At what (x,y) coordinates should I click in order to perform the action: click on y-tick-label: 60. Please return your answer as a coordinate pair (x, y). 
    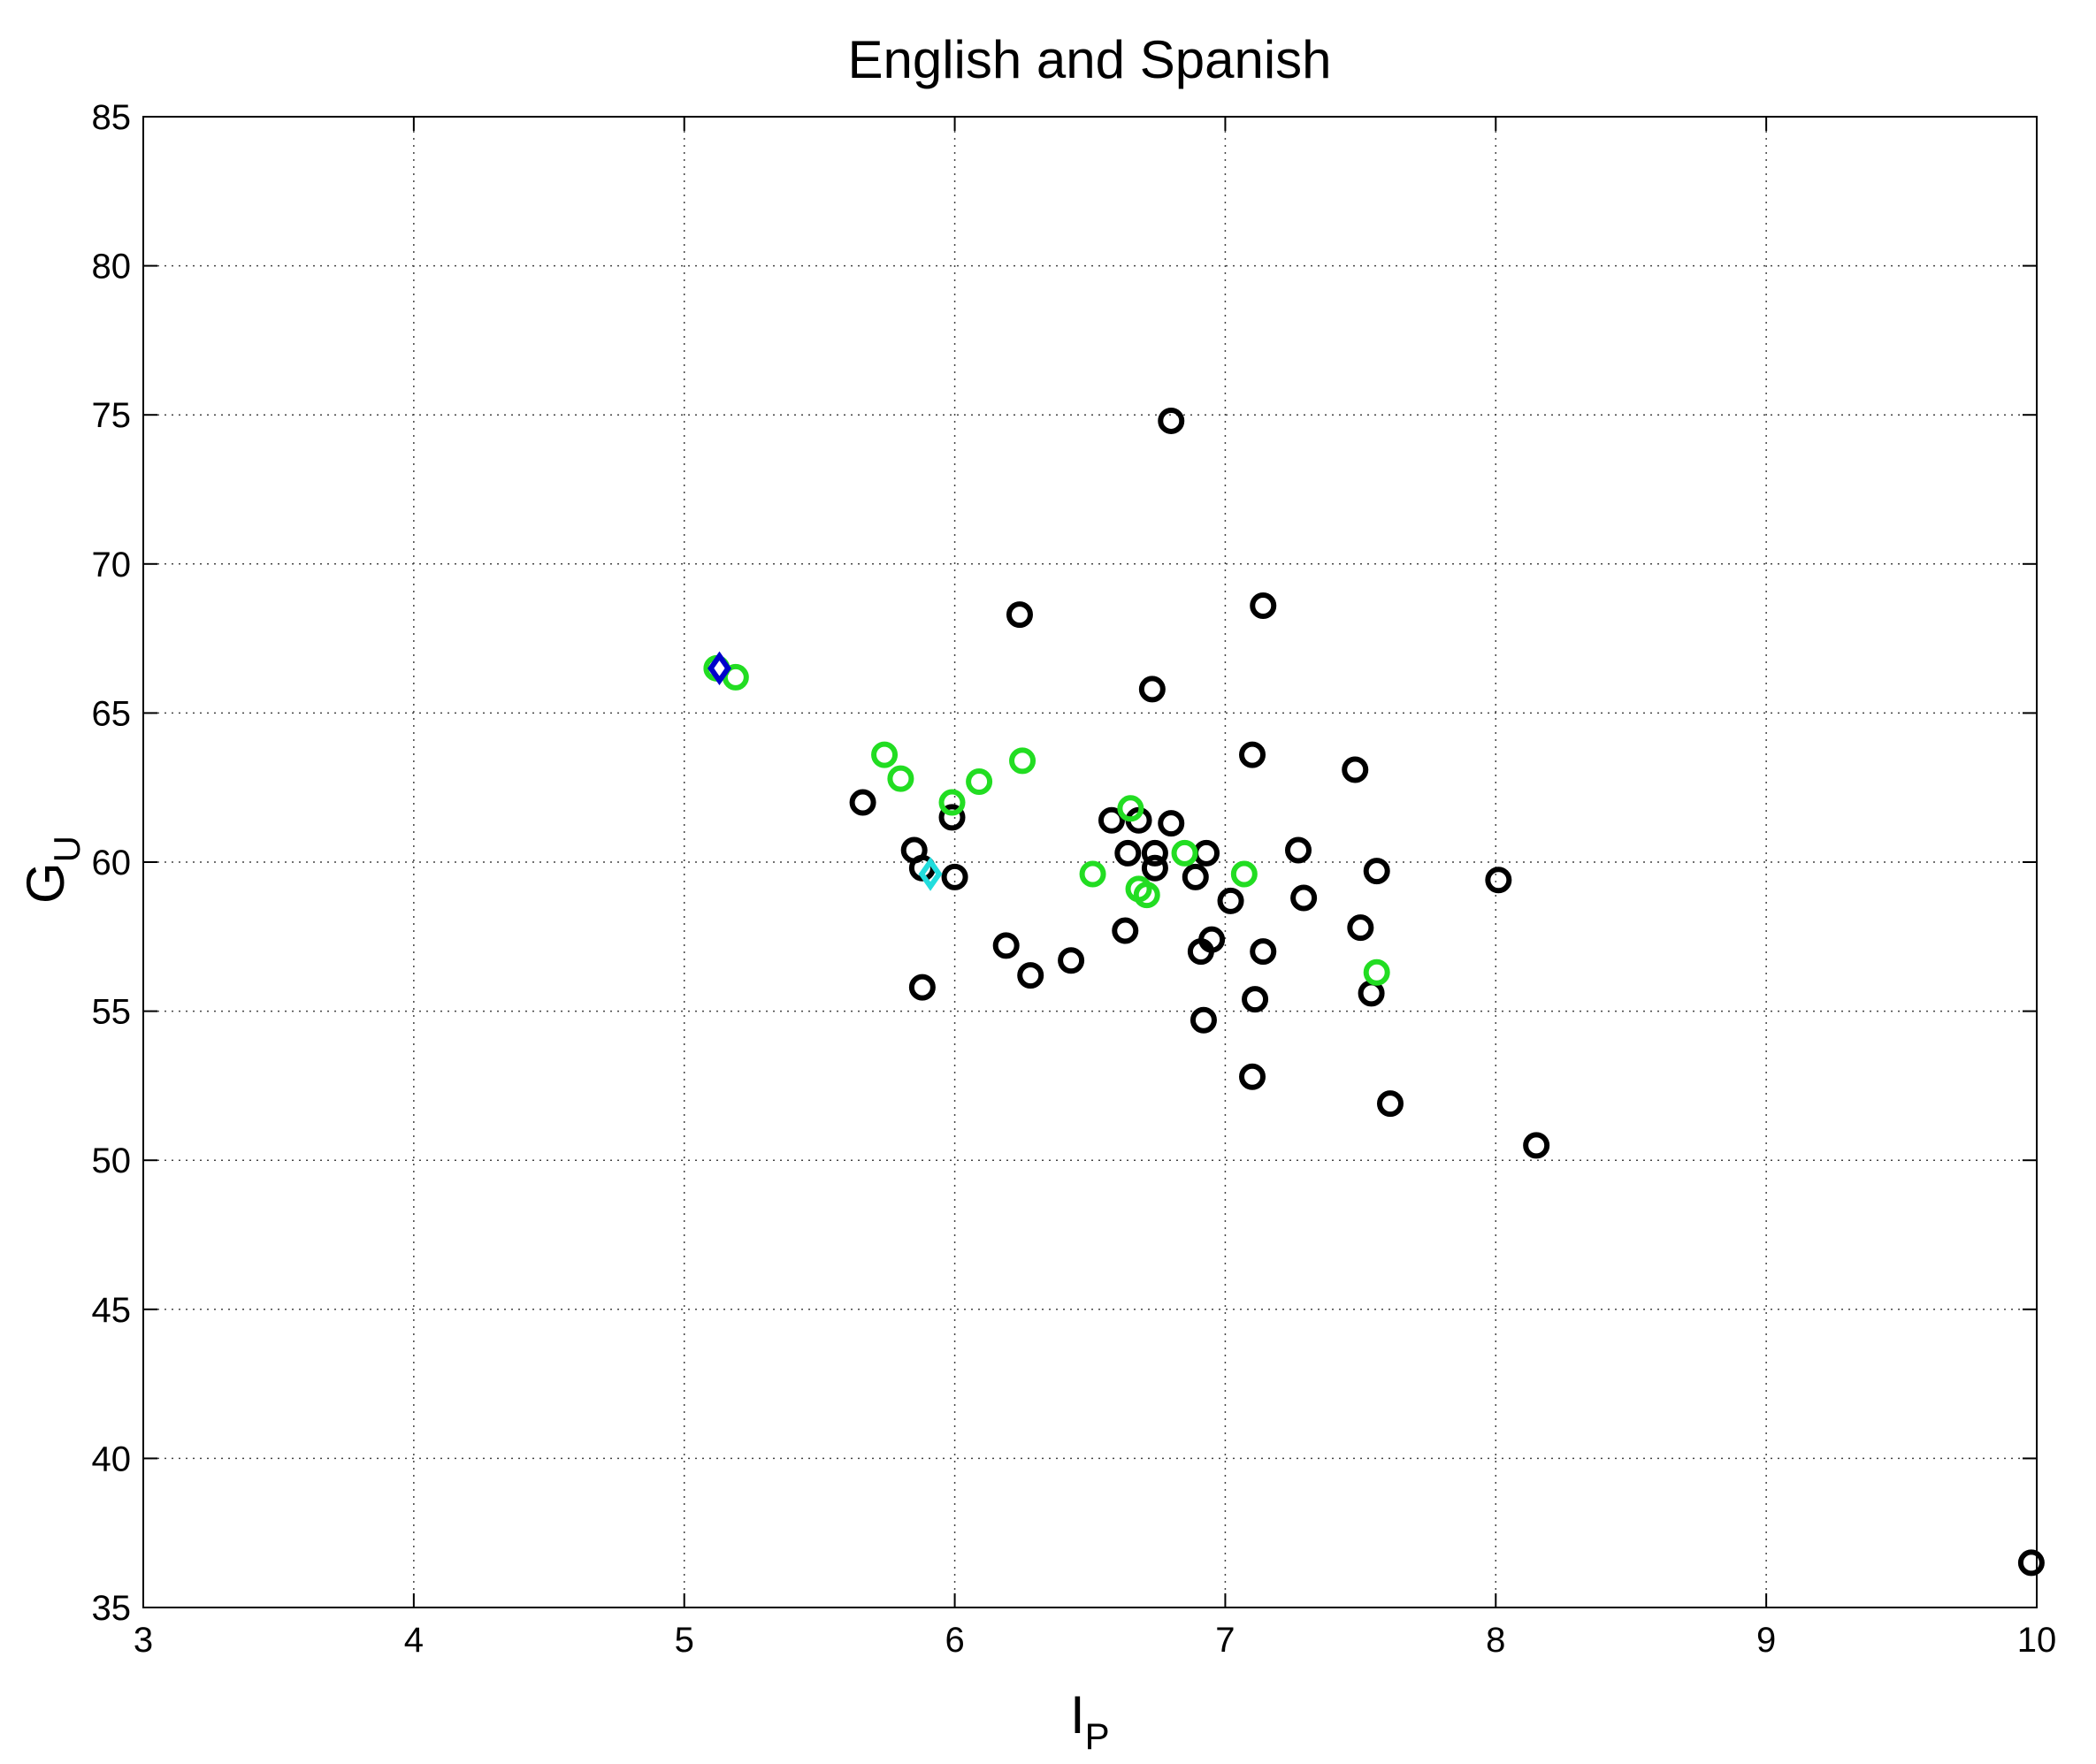
    Looking at the image, I should click on (112, 863).